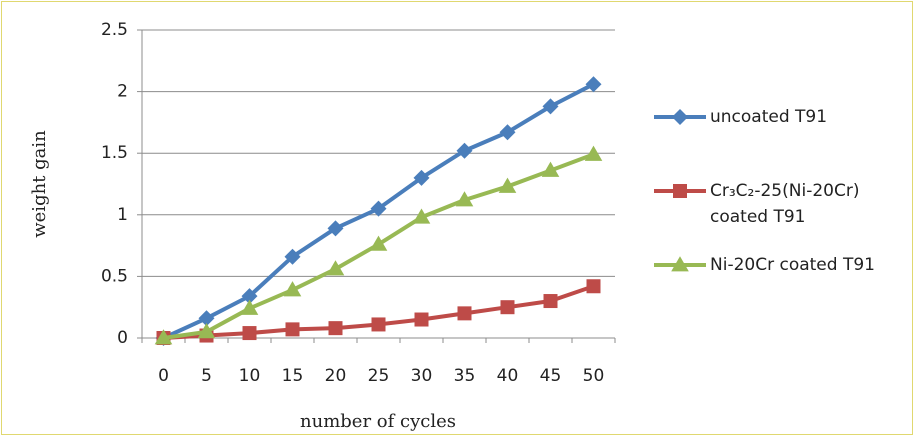  What do you see at coordinates (163, 376) in the screenshot?
I see `x-tick-label: 0` at bounding box center [163, 376].